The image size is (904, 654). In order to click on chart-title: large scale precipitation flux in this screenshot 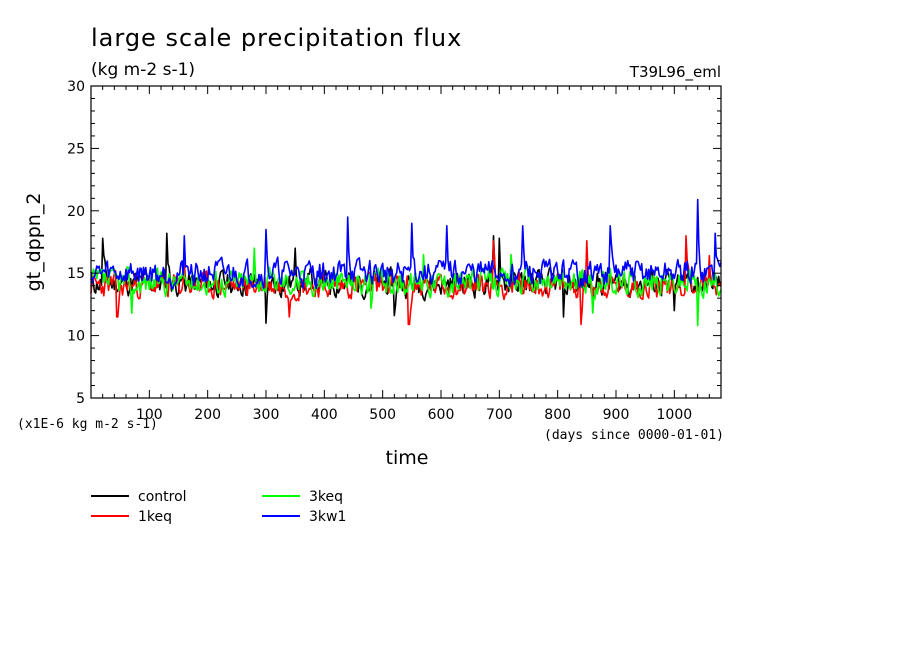, I will do `click(276, 38)`.